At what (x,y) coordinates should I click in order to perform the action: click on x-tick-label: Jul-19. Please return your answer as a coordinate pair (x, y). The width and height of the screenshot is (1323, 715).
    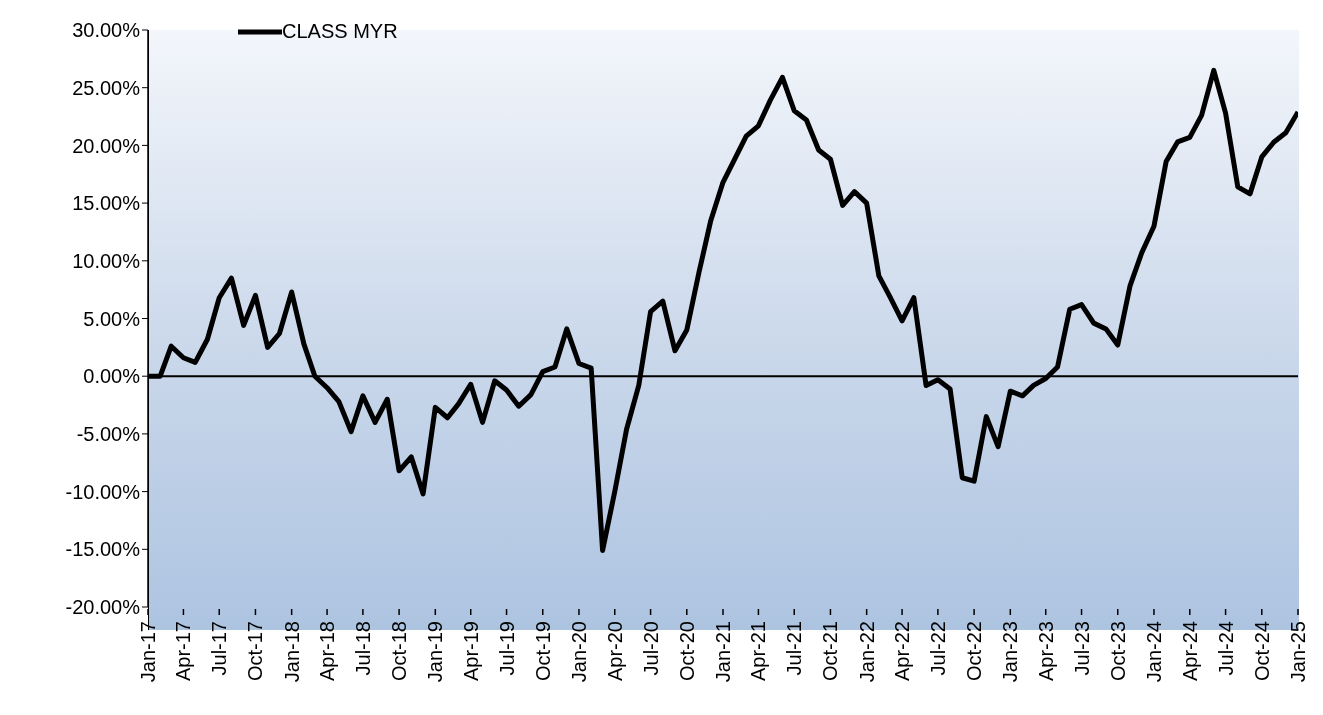
    Looking at the image, I should click on (506, 648).